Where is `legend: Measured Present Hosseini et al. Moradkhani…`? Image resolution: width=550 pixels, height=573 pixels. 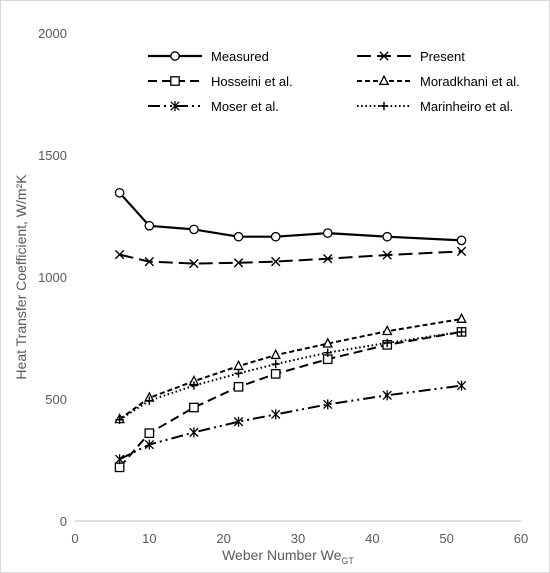
legend: Measured Present Hosseini et al. Moradkhani… is located at coordinates (334, 81).